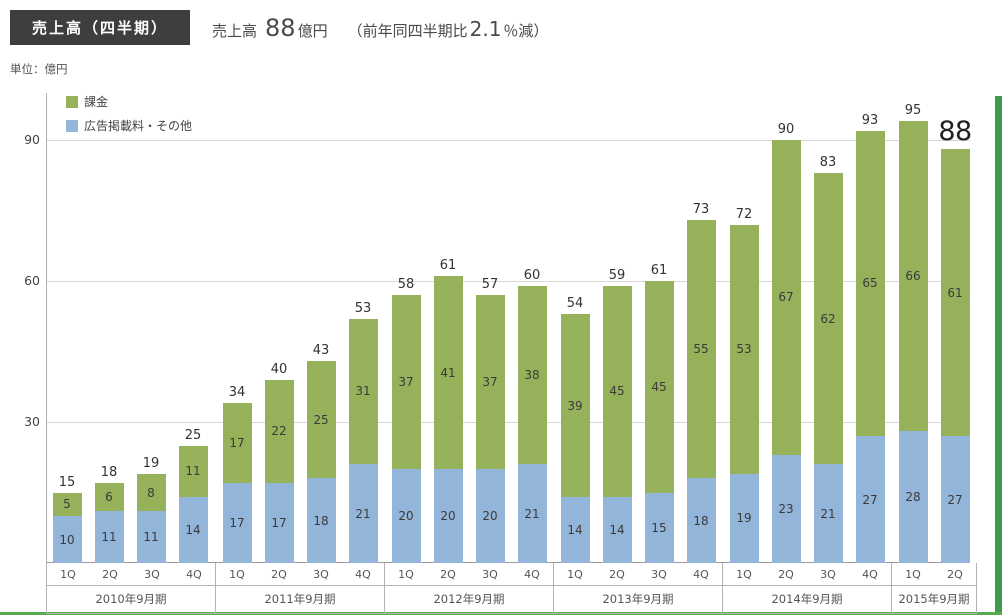 Image resolution: width=1002 pixels, height=615 pixels. I want to click on axis-labels: 1Q 2Q 3Q 4Q 2011年9月期, so click(300, 588).